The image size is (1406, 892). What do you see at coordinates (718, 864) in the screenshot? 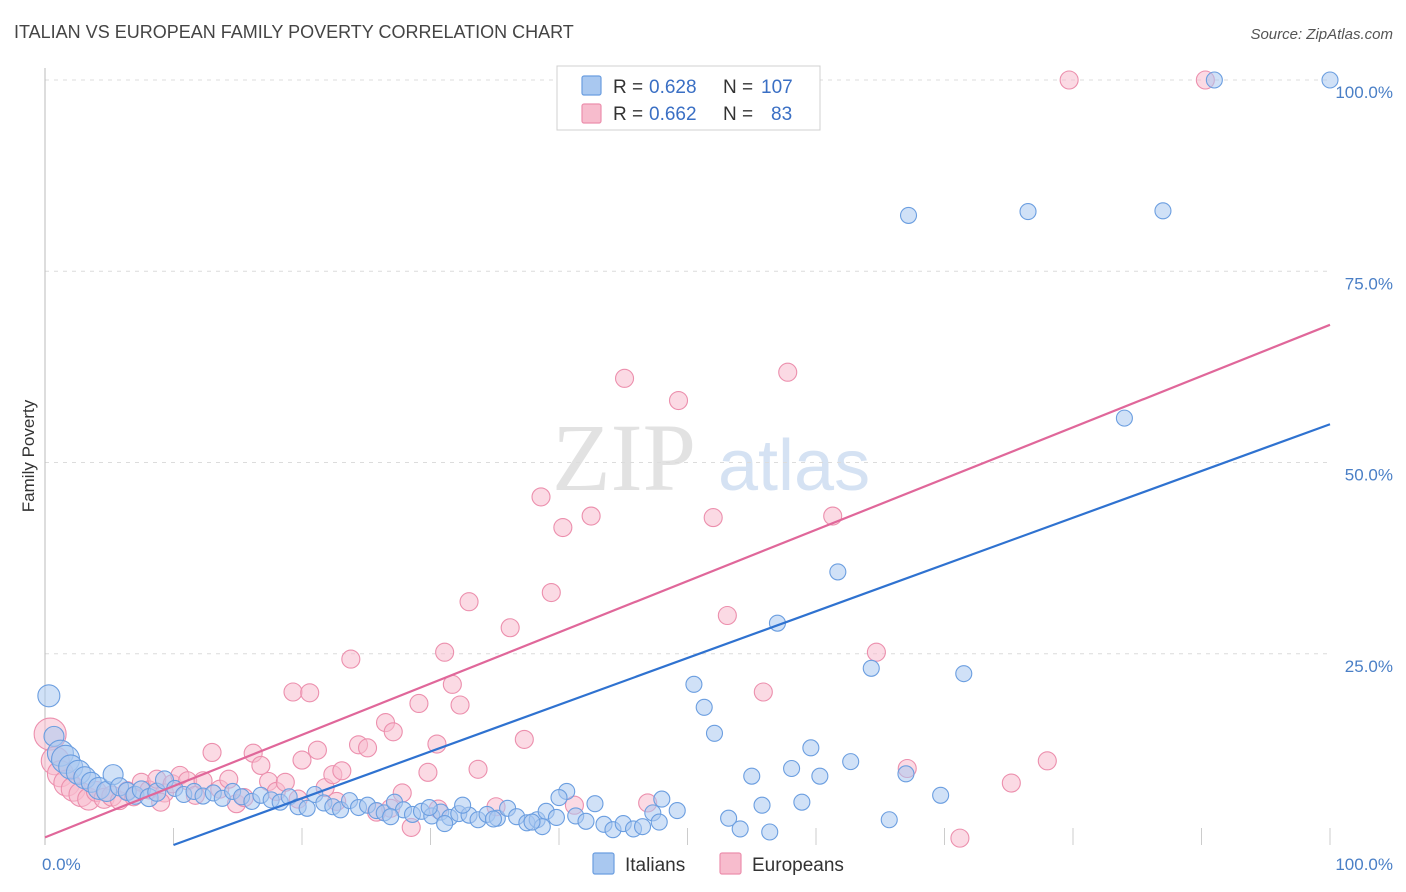
I see `bottom-legend: Italians Europeans` at bounding box center [718, 864].